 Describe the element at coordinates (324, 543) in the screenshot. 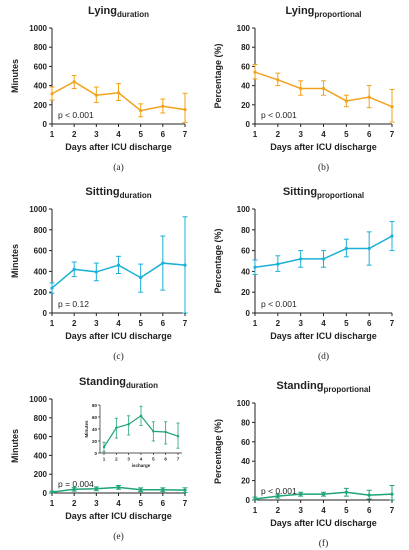

I see `panel-caption: (f)` at that location.